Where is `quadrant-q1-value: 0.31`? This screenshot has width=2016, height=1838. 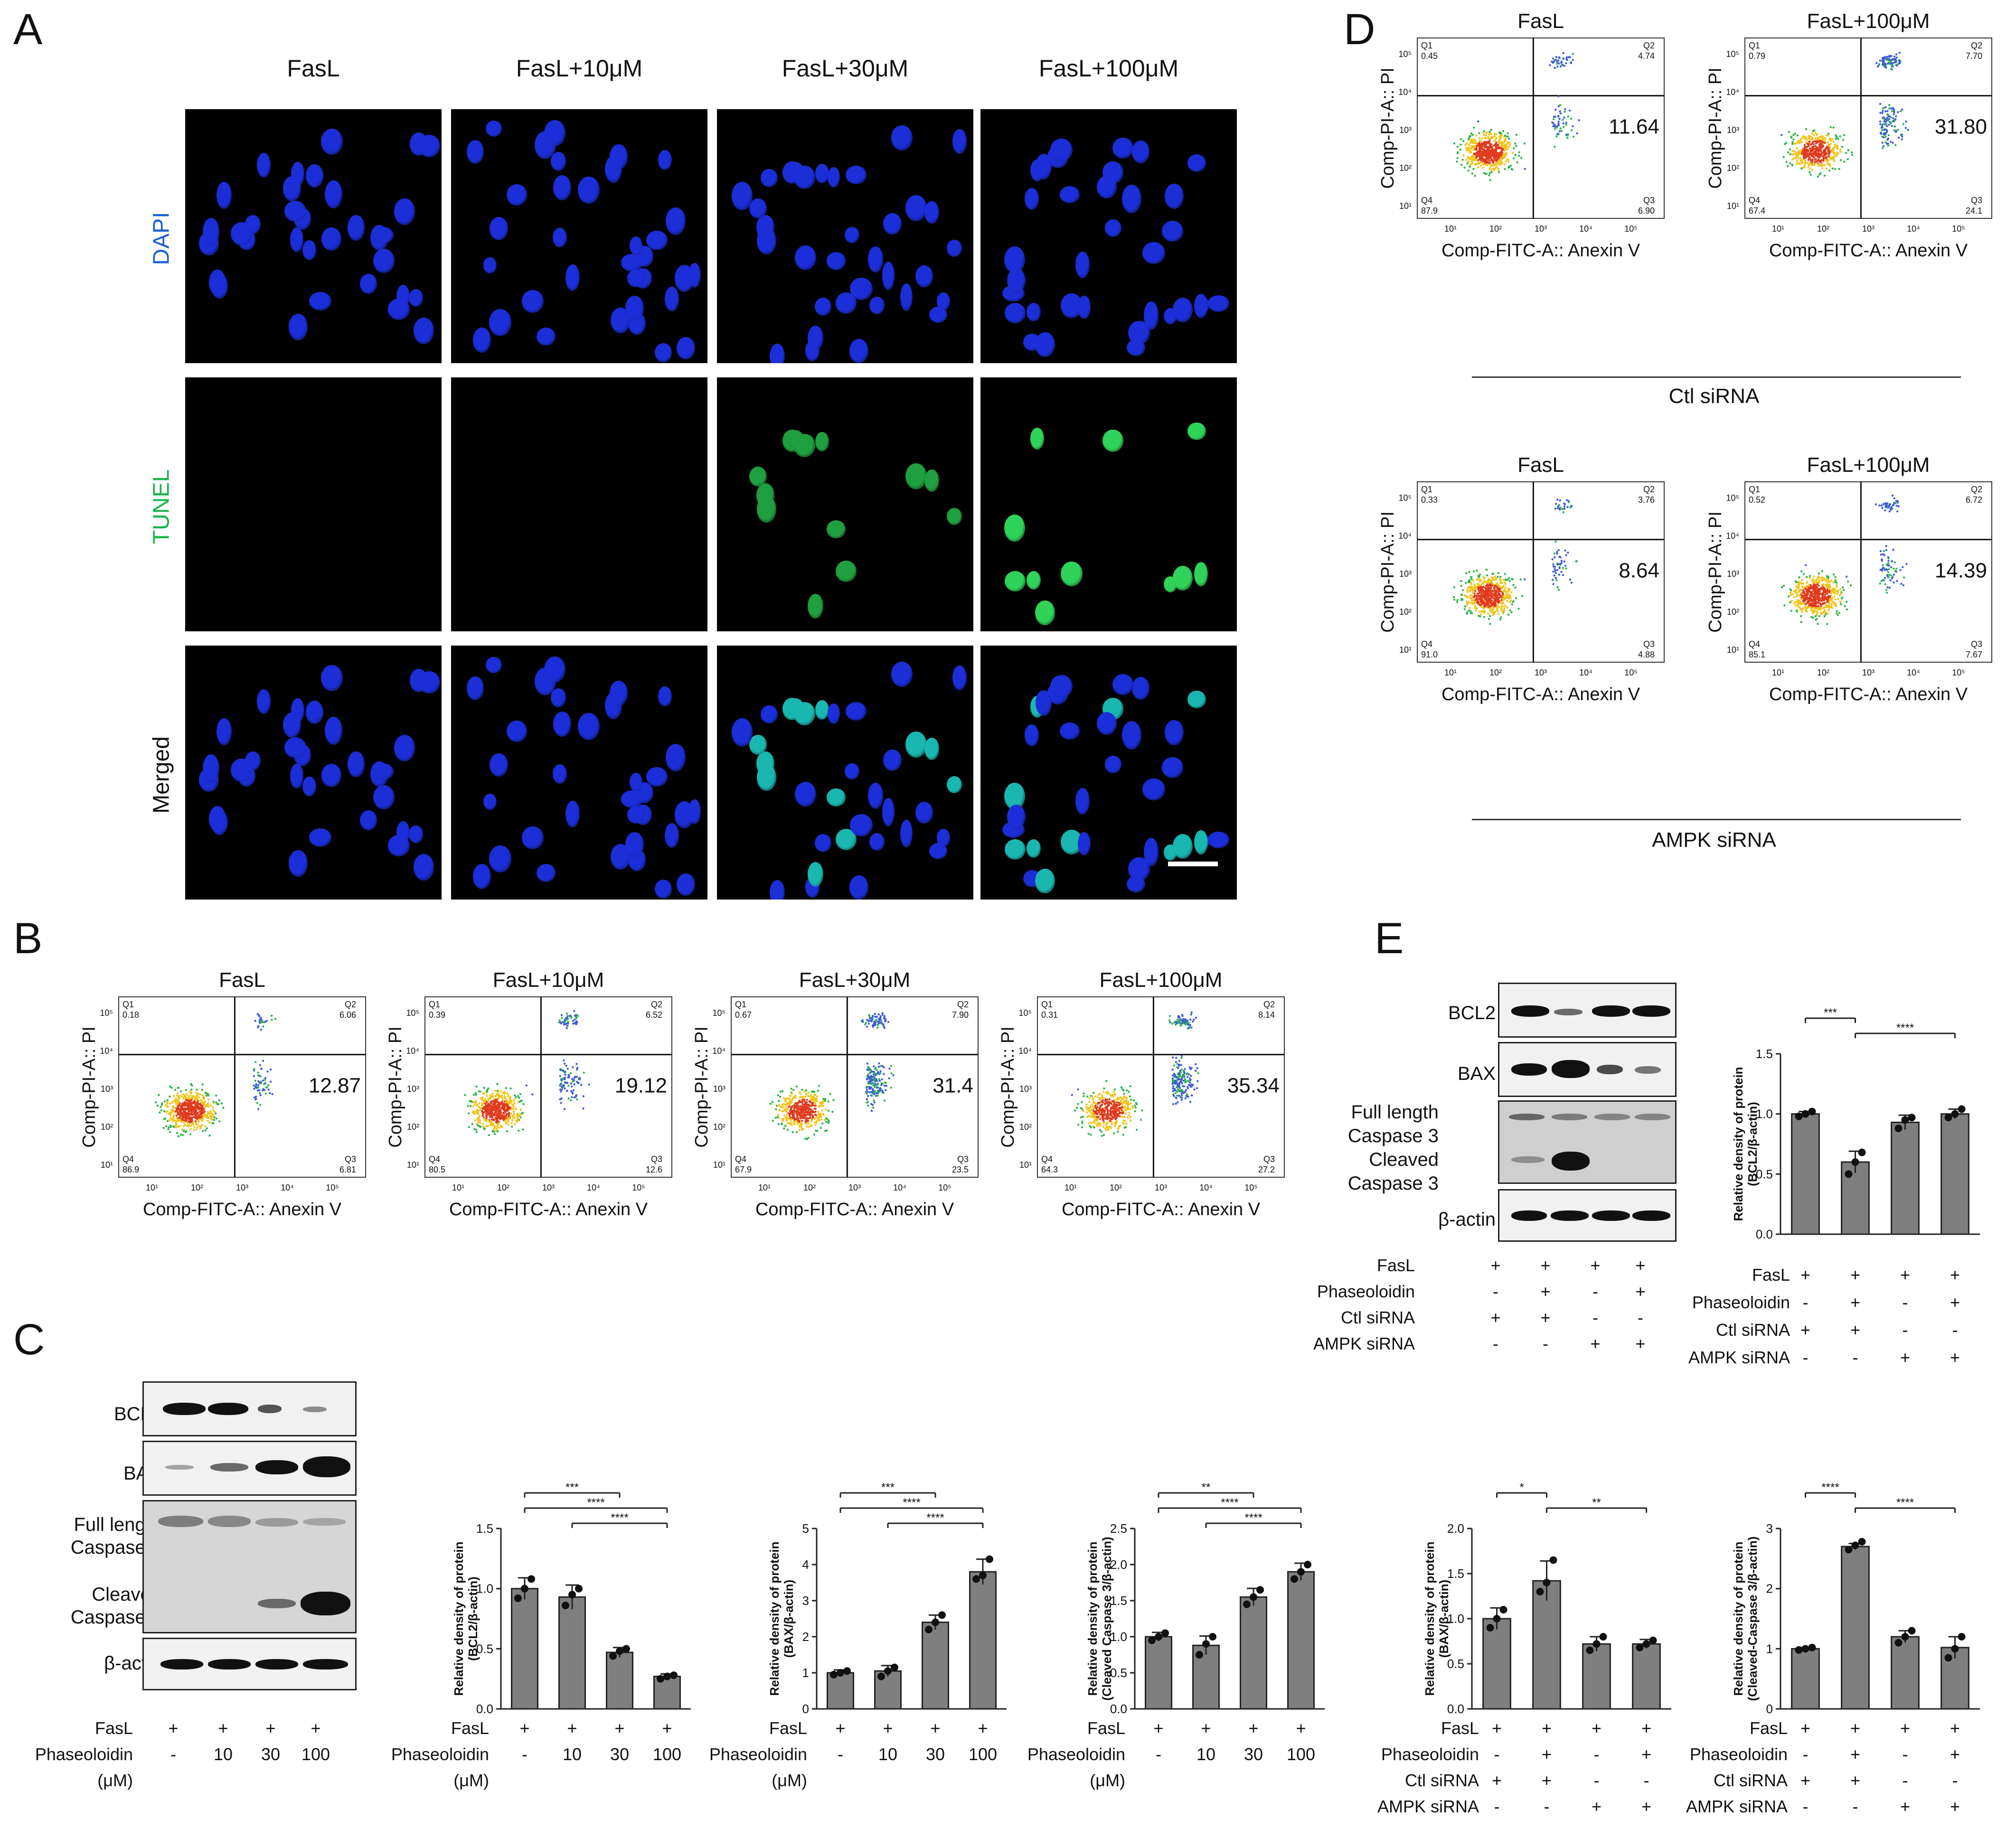 quadrant-q1-value: 0.31 is located at coordinates (1049, 1015).